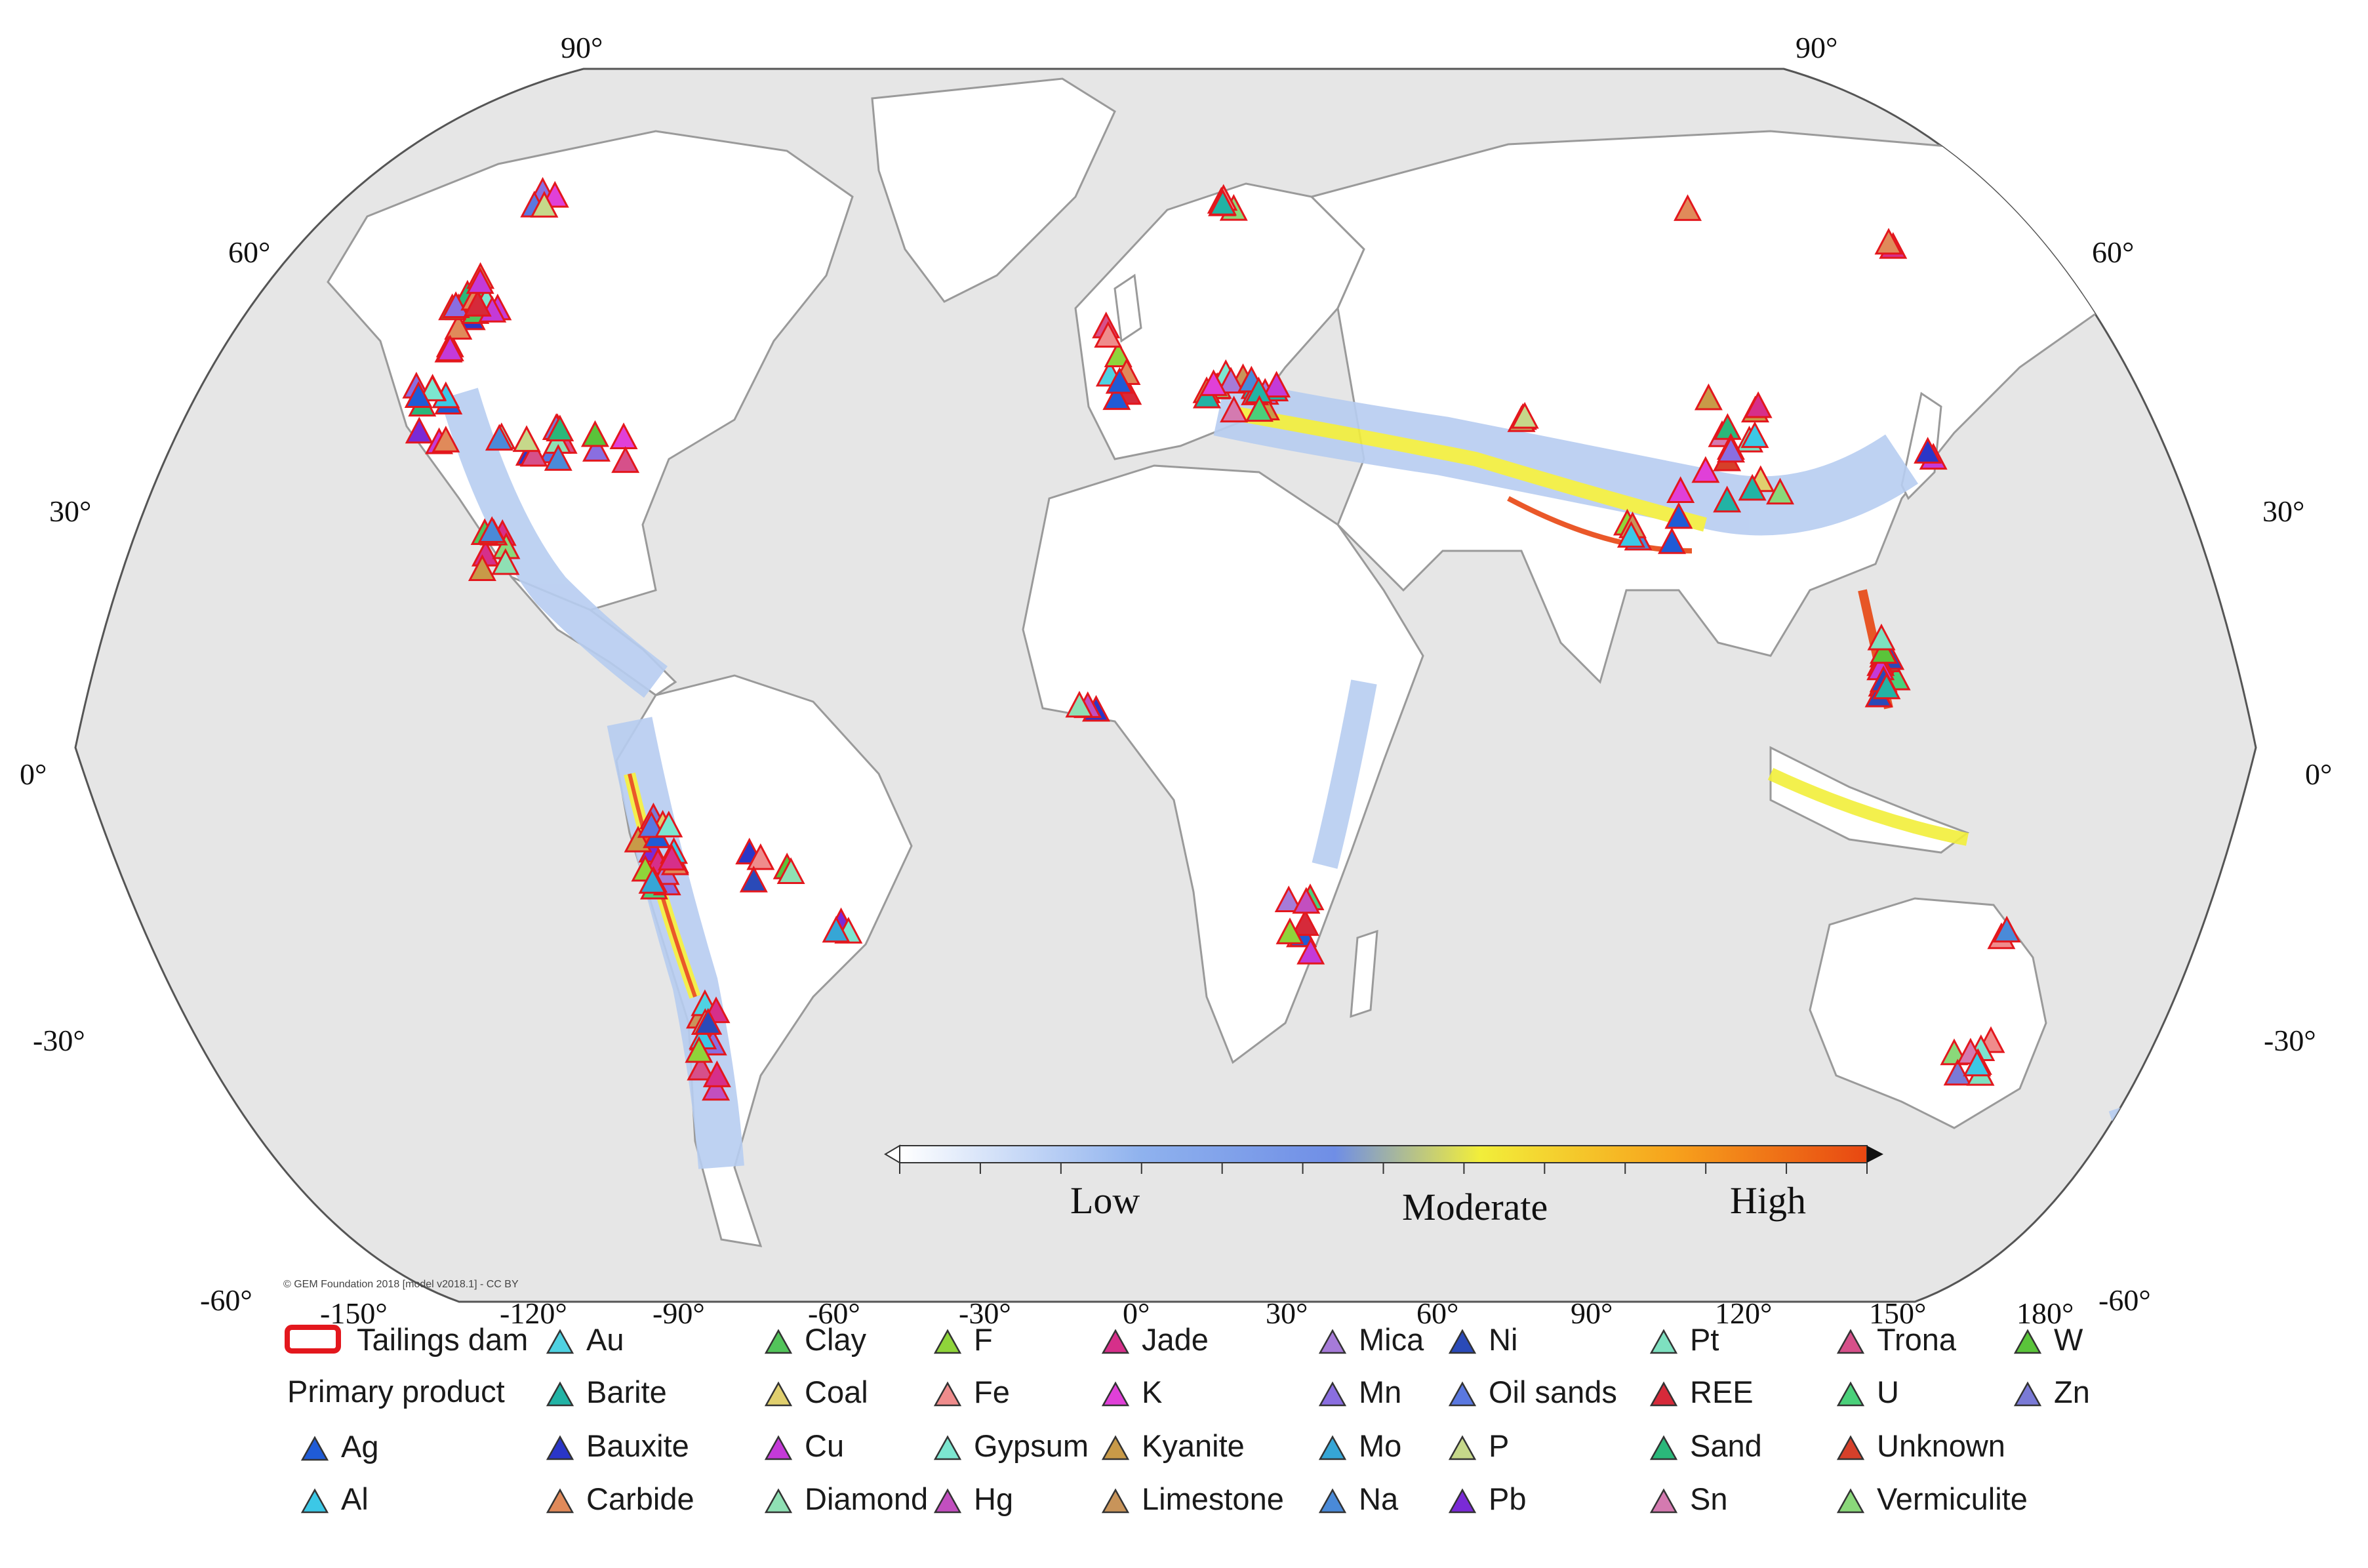 The width and height of the screenshot is (2368, 1568). I want to click on lon-label: 60°, so click(1437, 1313).